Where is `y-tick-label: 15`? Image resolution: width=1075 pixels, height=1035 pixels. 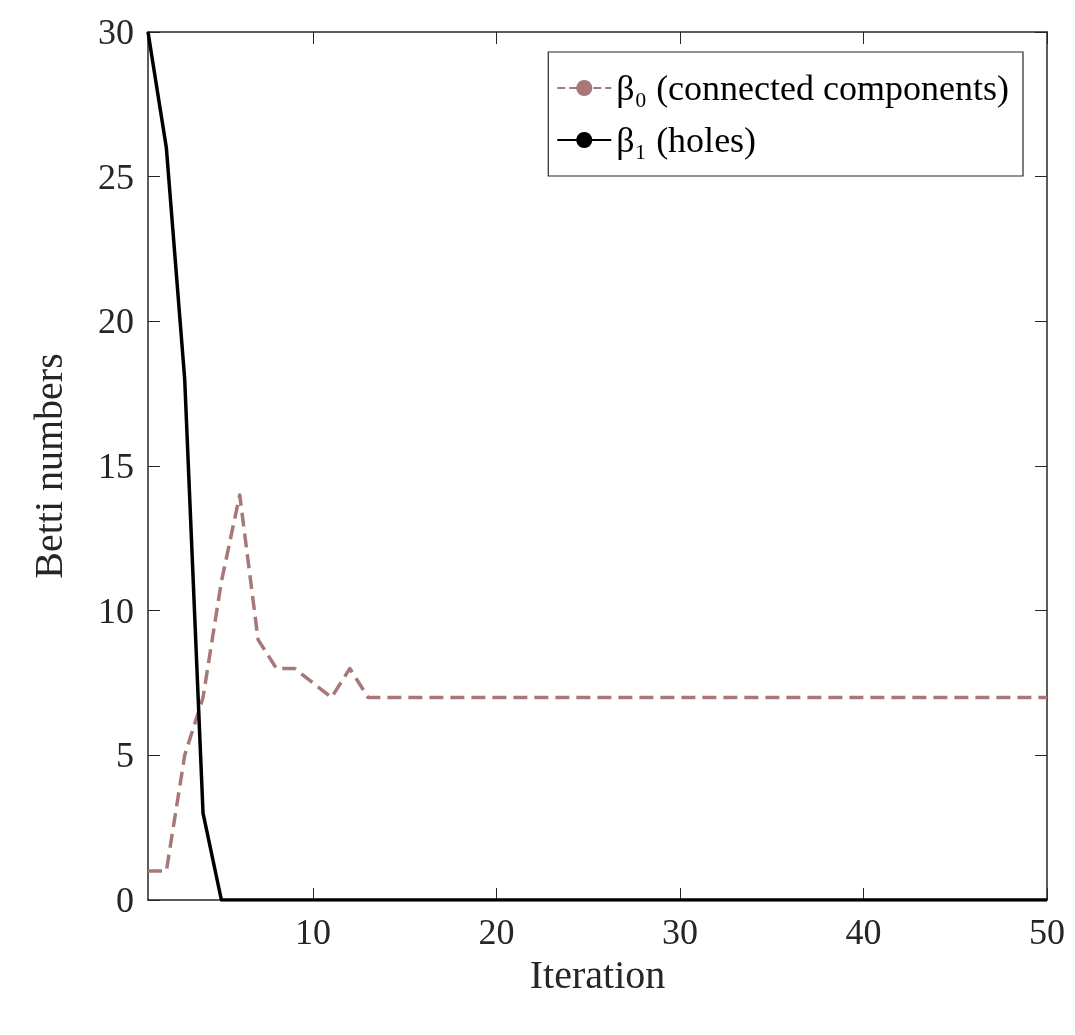 y-tick-label: 15 is located at coordinates (116, 466).